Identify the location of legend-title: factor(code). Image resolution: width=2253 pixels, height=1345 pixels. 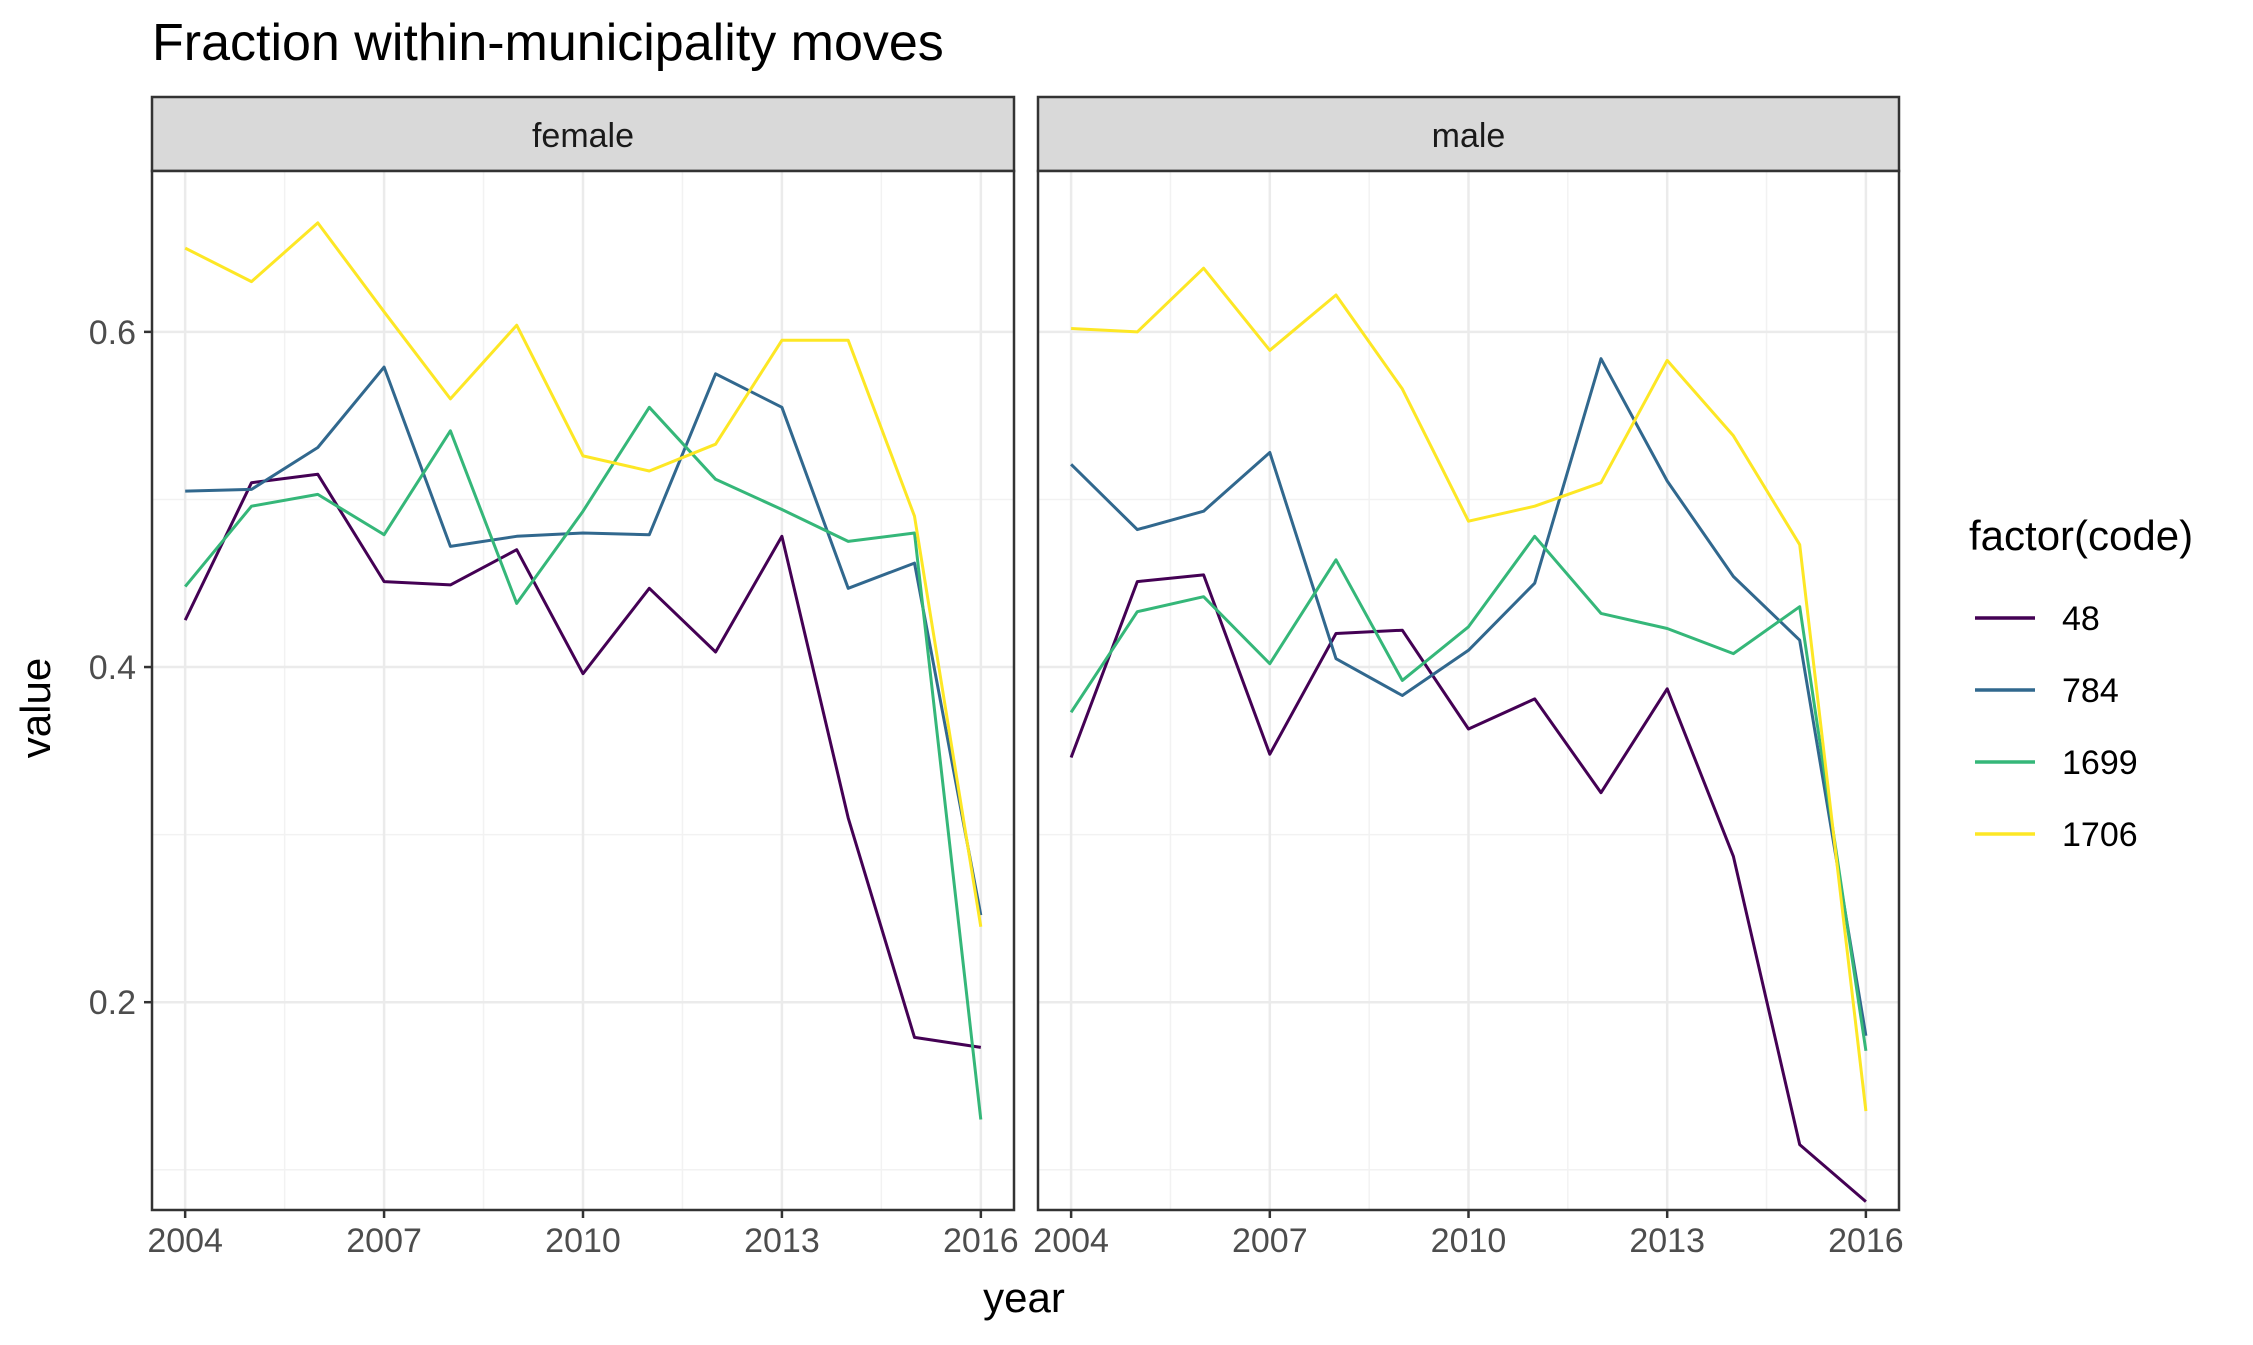
(2081, 535).